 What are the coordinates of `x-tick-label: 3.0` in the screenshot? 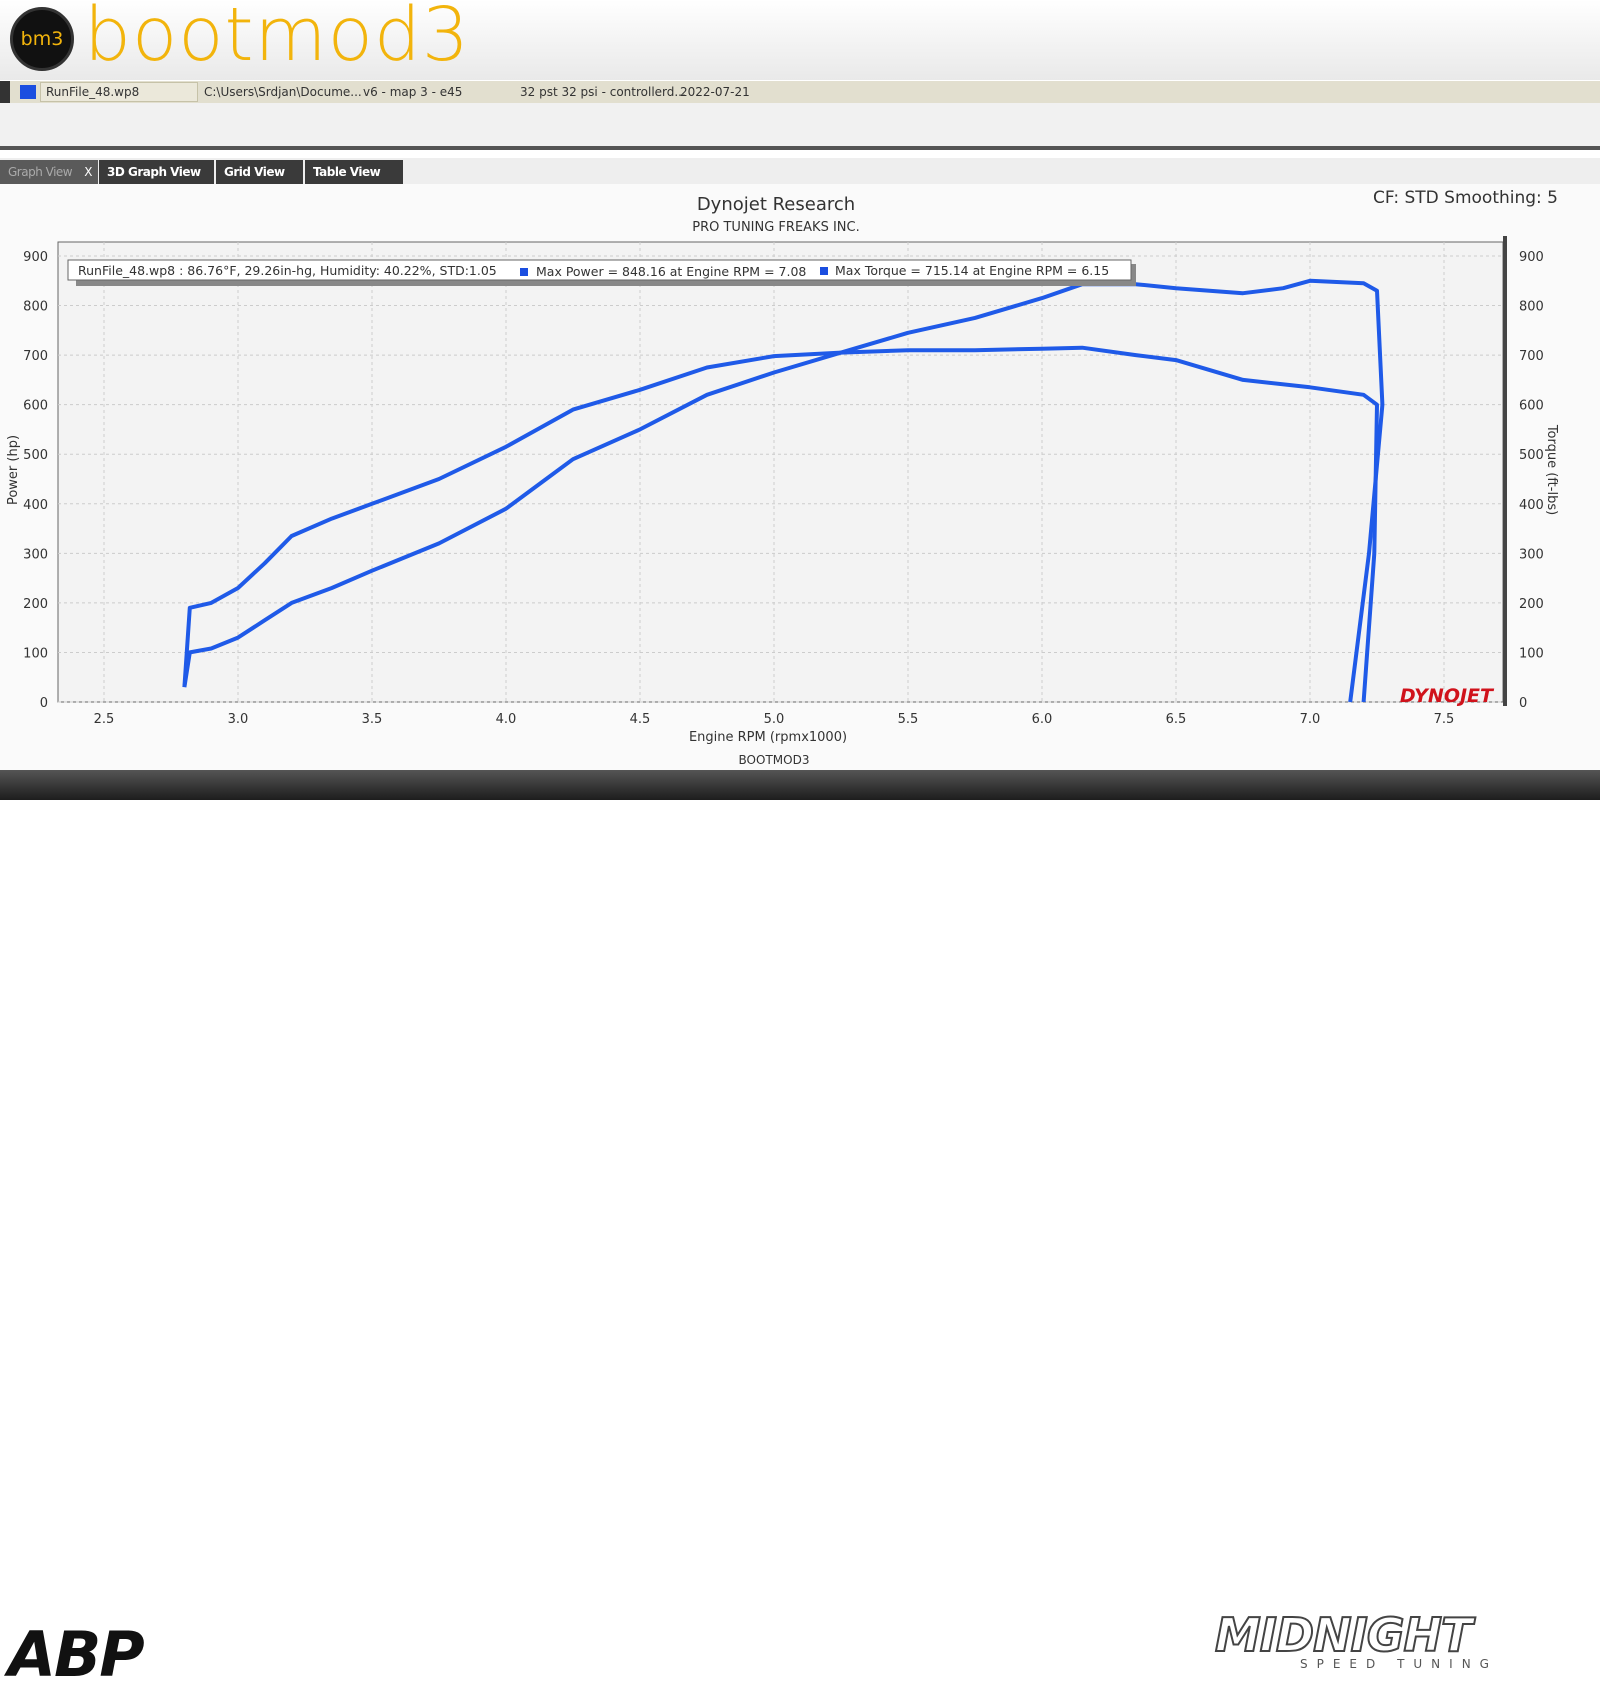 It's located at (238, 719).